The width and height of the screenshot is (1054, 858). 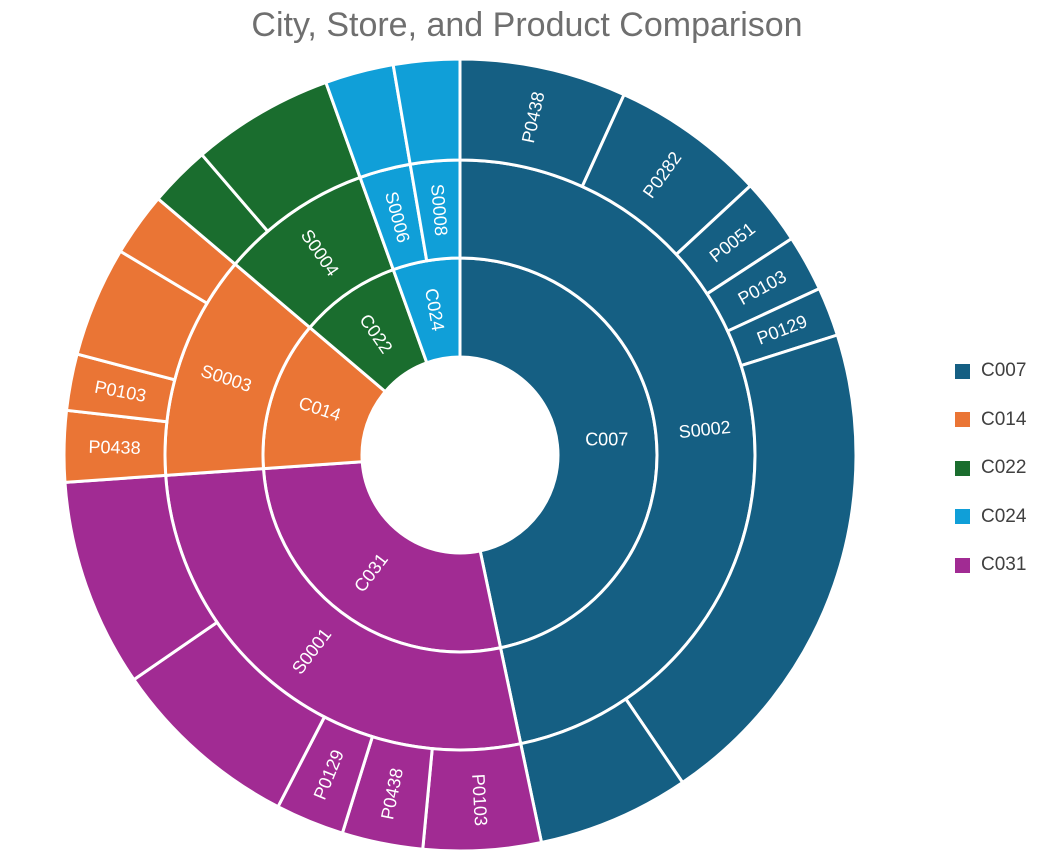 I want to click on chart-legend: C007 C014 C022 C024 C031, so click(x=990, y=468).